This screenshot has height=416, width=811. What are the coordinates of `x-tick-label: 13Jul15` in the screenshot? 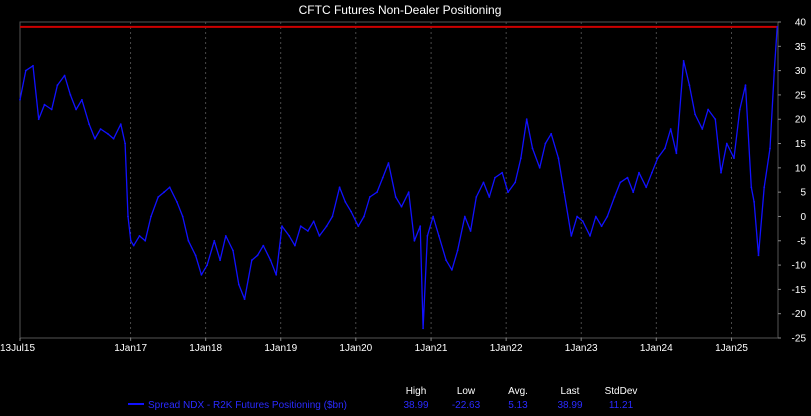 It's located at (17, 348).